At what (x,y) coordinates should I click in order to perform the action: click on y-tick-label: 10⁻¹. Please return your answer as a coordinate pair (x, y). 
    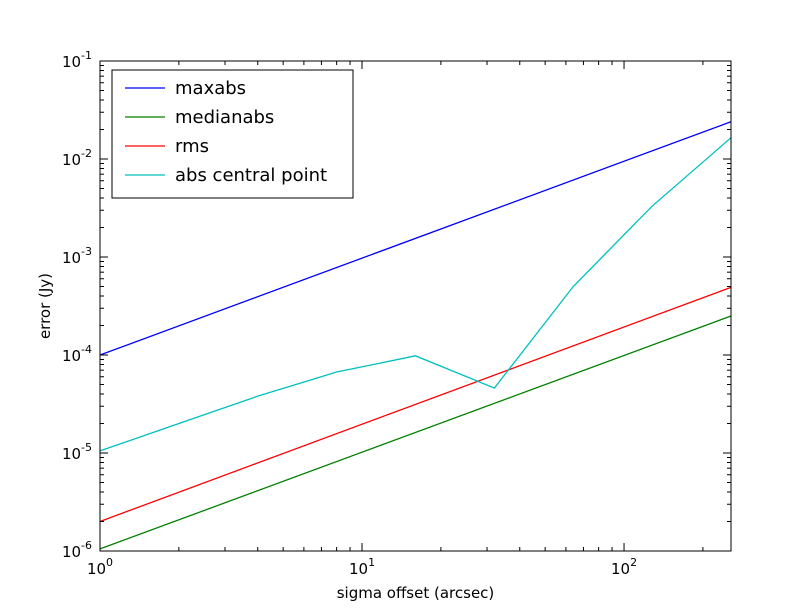
    Looking at the image, I should click on (77, 60).